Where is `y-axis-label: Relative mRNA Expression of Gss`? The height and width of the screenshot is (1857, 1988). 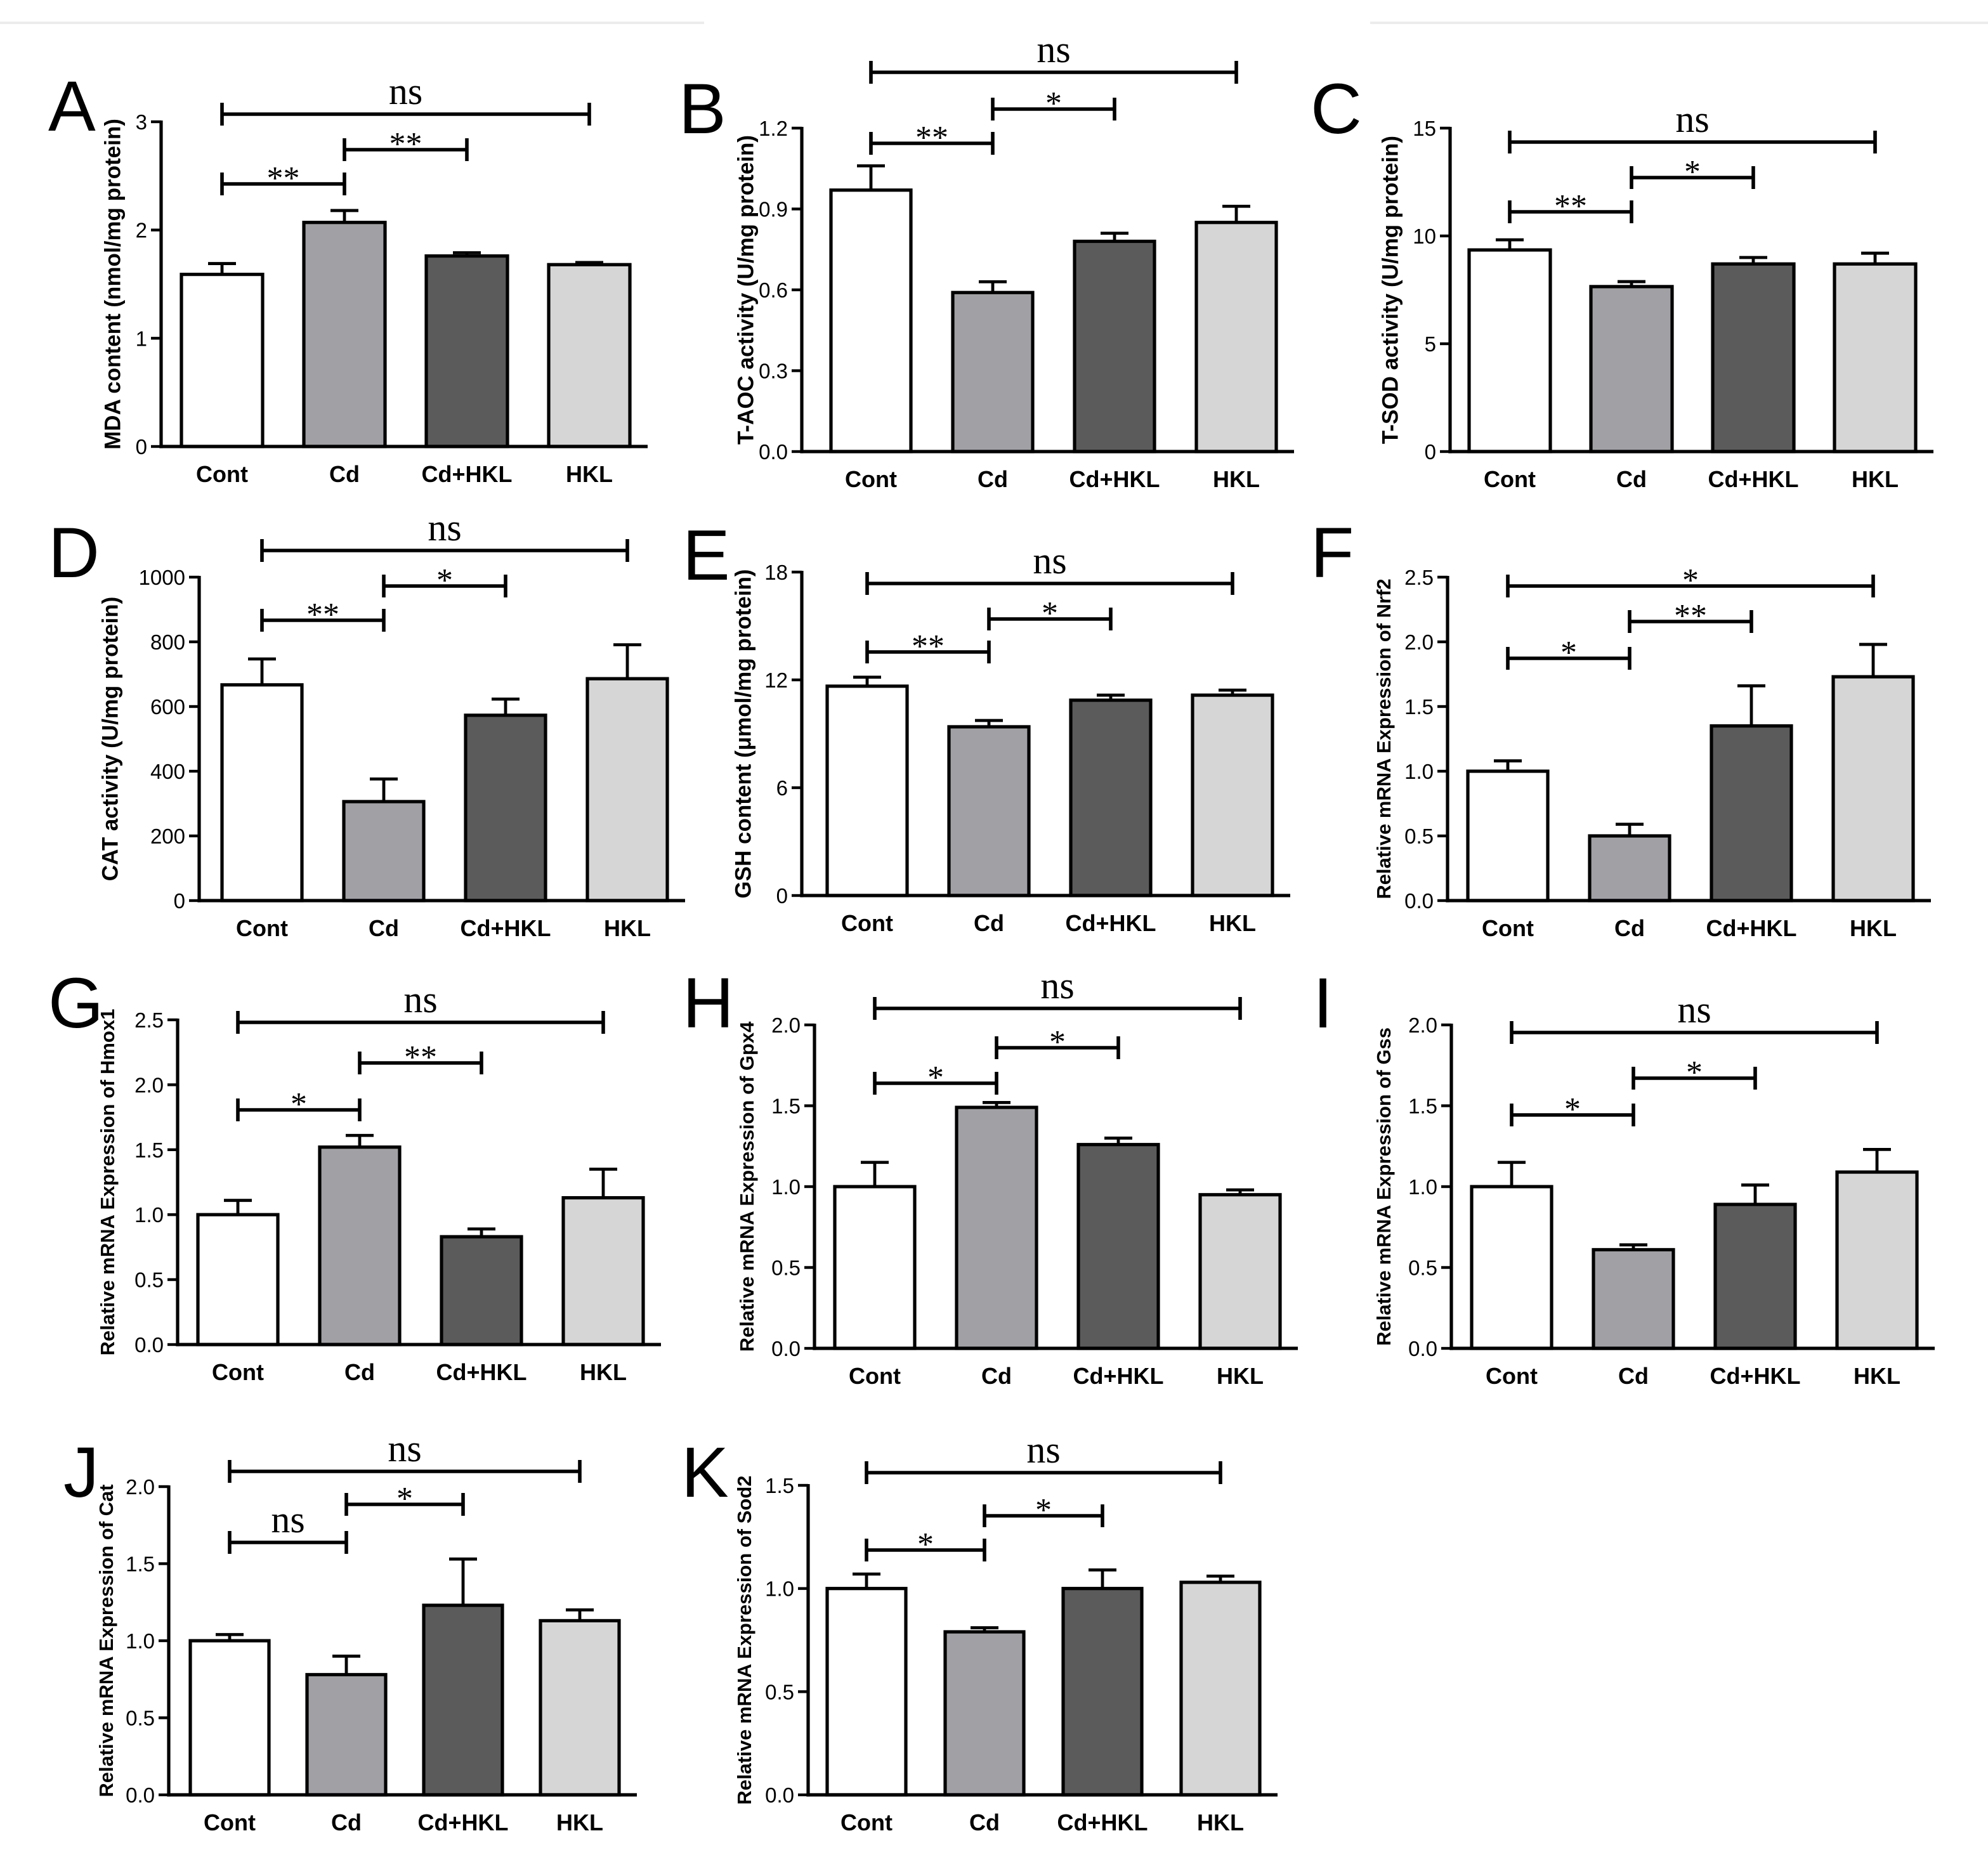 y-axis-label: Relative mRNA Expression of Gss is located at coordinates (1384, 1186).